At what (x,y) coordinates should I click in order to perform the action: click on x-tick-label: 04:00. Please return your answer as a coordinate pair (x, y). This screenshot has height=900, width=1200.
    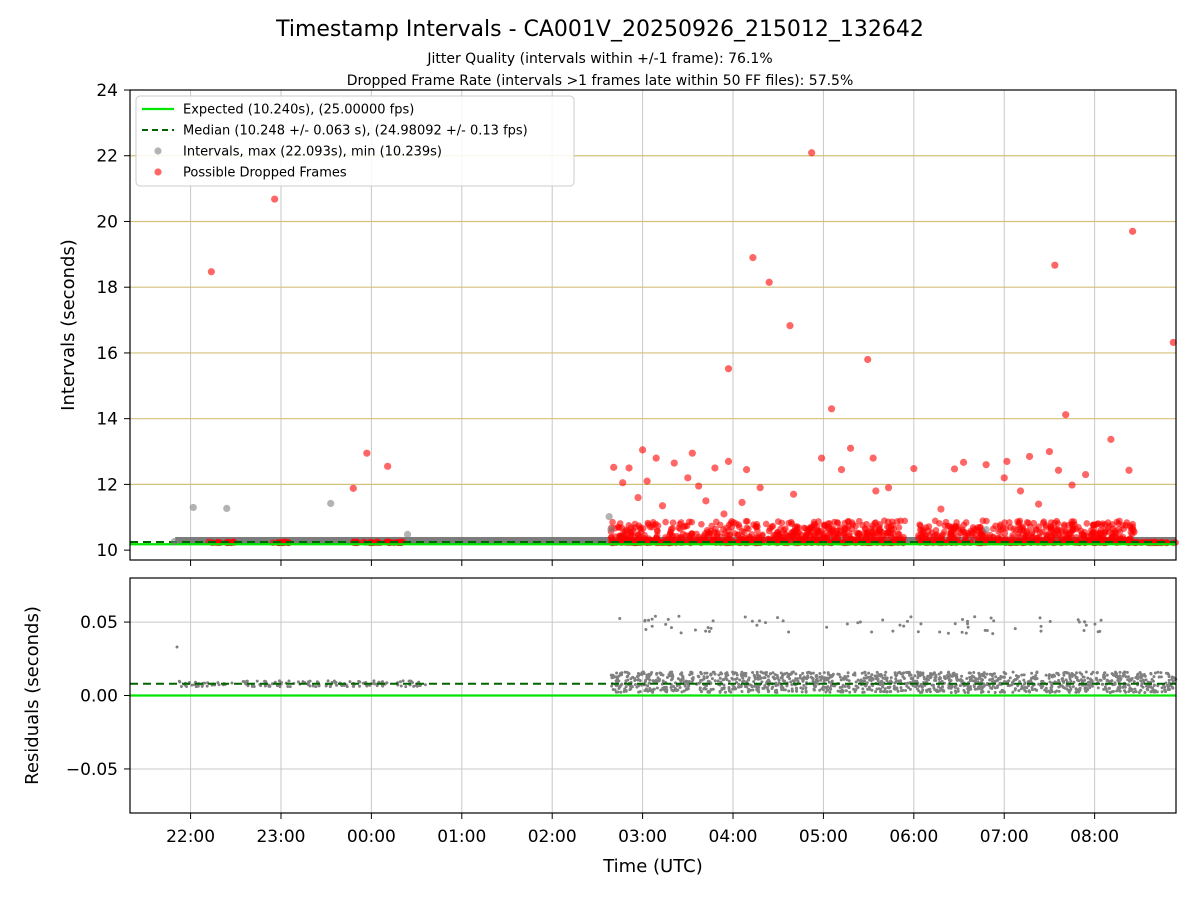
    Looking at the image, I should click on (733, 837).